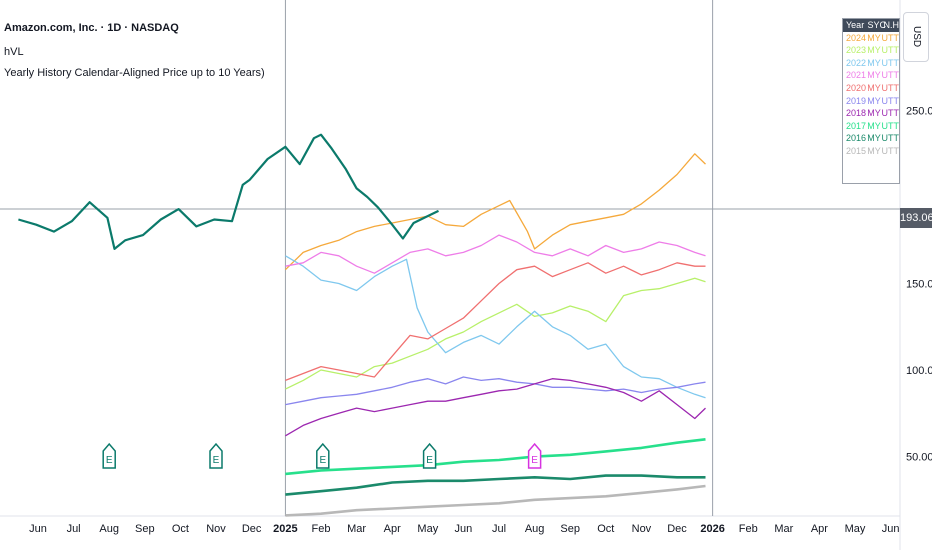  Describe the element at coordinates (877, 25) in the screenshot. I see `year-table-header-syc: SYC` at that location.